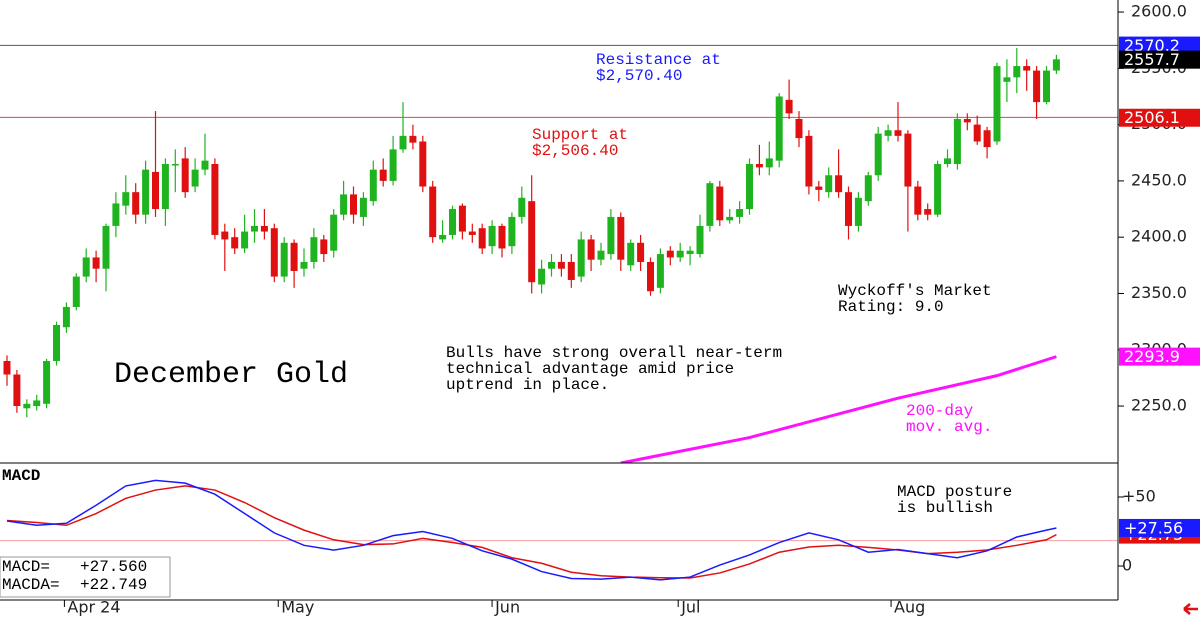 The image size is (1200, 617). Describe the element at coordinates (531, 530) in the screenshot. I see `macd-line` at that location.